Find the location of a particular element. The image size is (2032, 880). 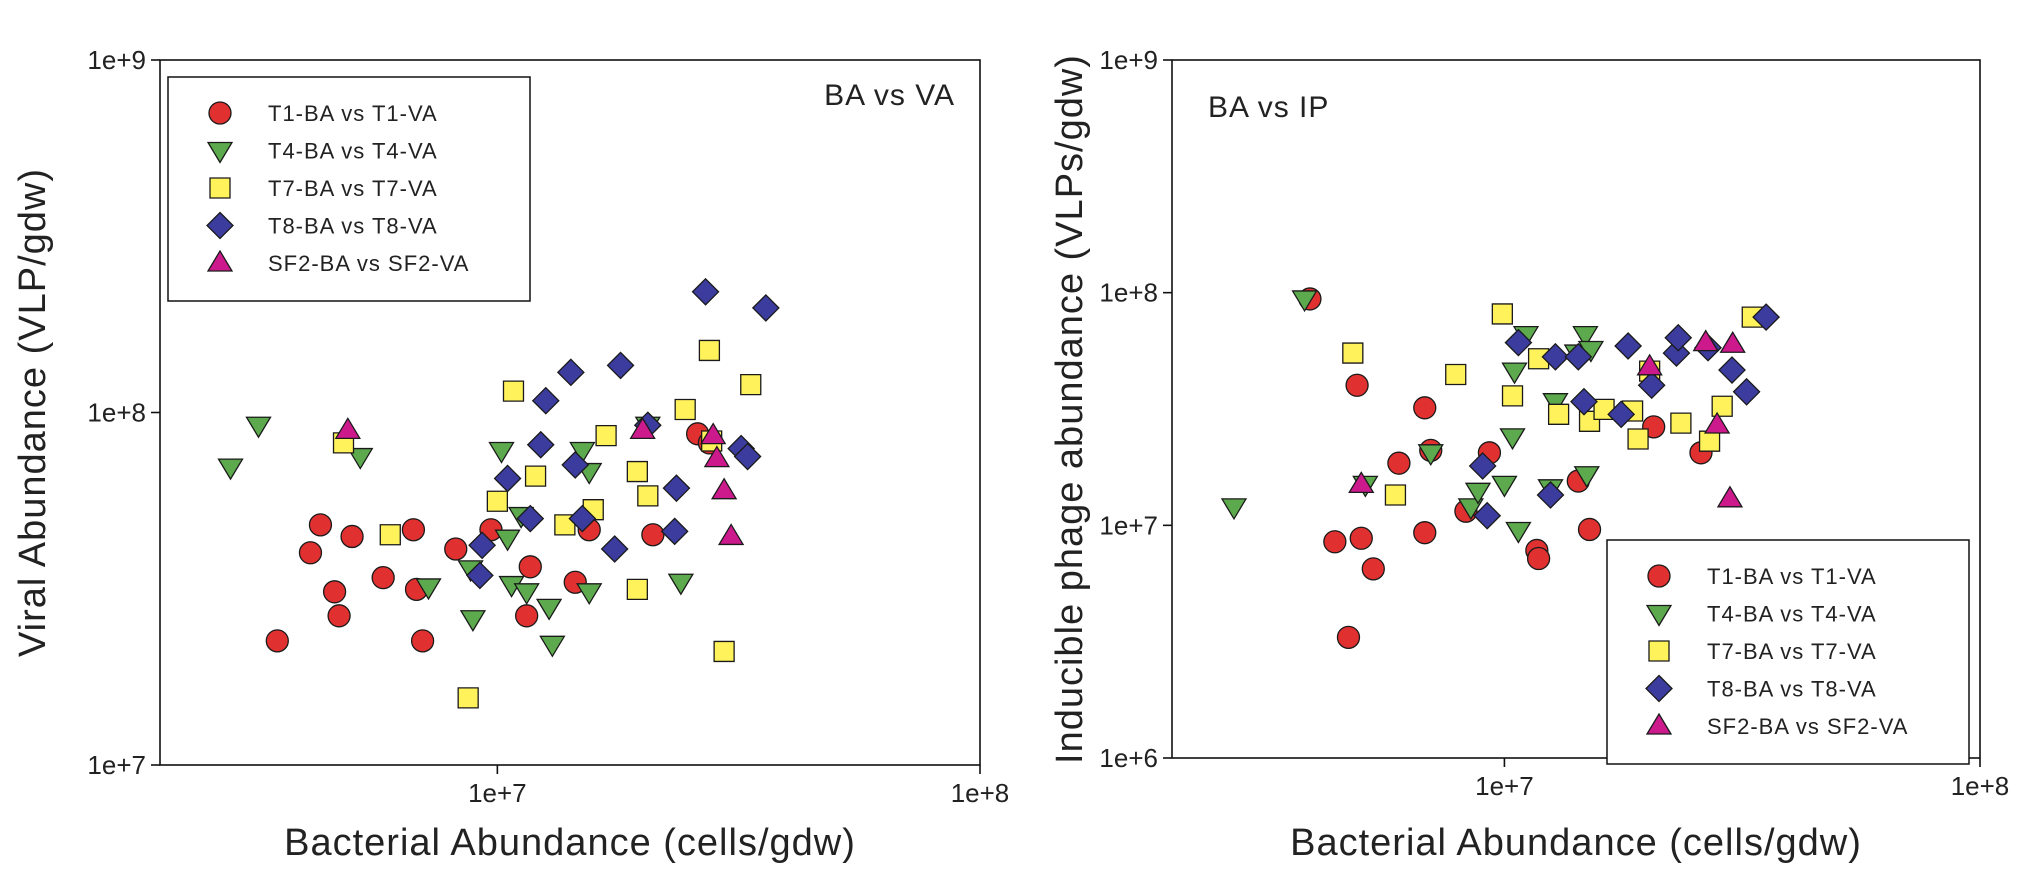

legend-marker-T1 is located at coordinates (220, 113).